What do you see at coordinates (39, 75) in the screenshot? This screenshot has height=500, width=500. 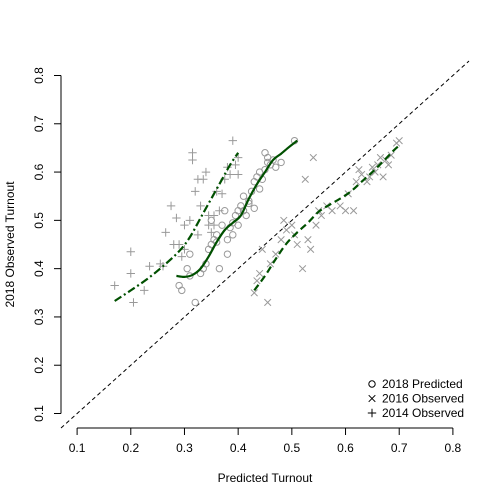 I see `y-tick-label: 0.8` at bounding box center [39, 75].